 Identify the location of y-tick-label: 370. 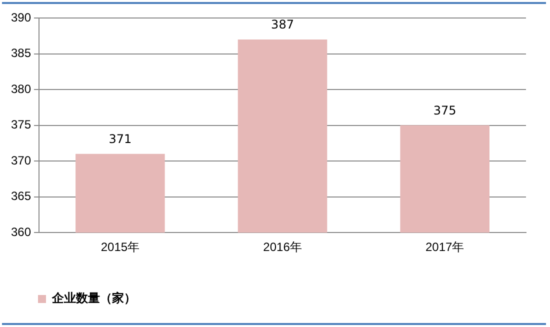
(21, 160).